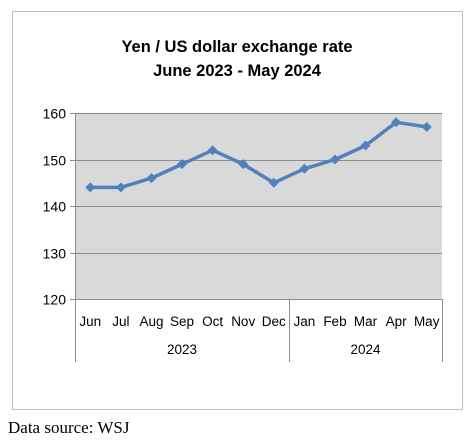 Image resolution: width=476 pixels, height=448 pixels. I want to click on series-line, so click(258, 155).